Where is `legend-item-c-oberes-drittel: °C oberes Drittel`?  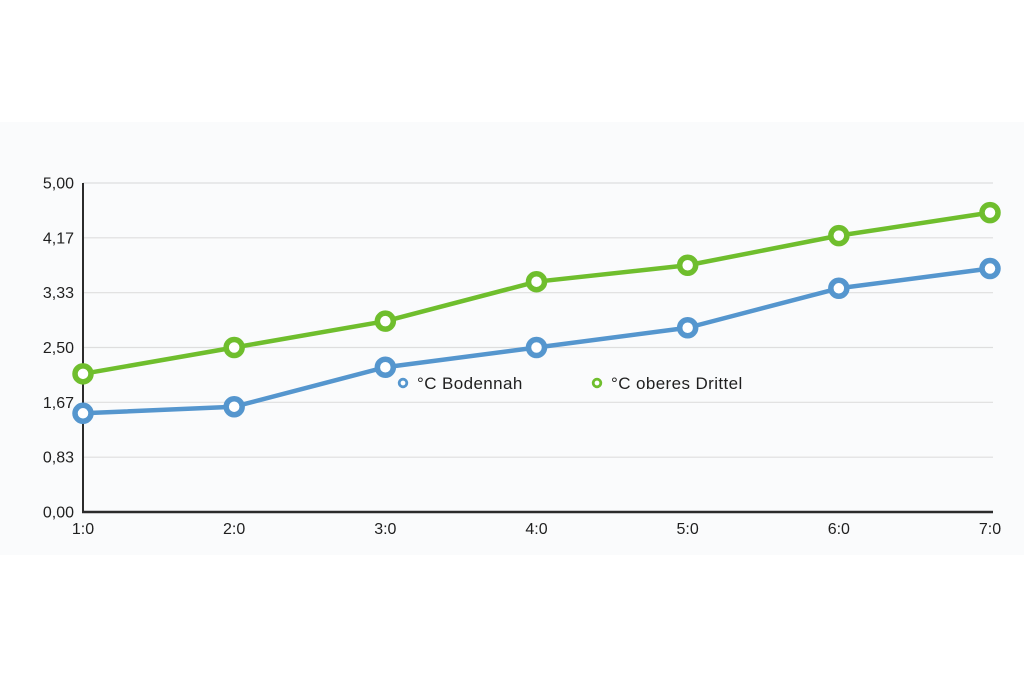
legend-item-c-oberes-drittel: °C oberes Drittel is located at coordinates (667, 383).